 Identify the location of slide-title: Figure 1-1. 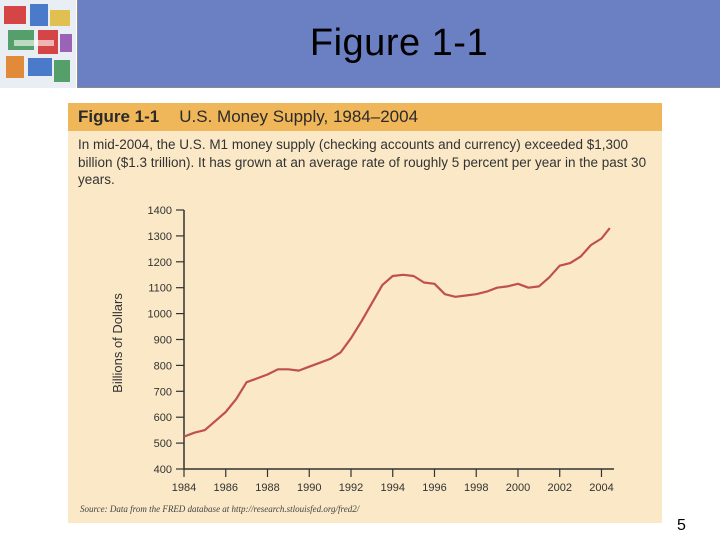
(399, 43).